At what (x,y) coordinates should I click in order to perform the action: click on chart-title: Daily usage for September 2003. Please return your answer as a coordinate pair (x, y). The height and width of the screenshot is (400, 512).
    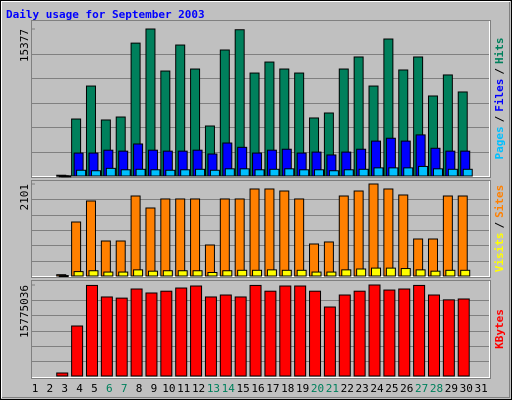
    Looking at the image, I should click on (105, 14).